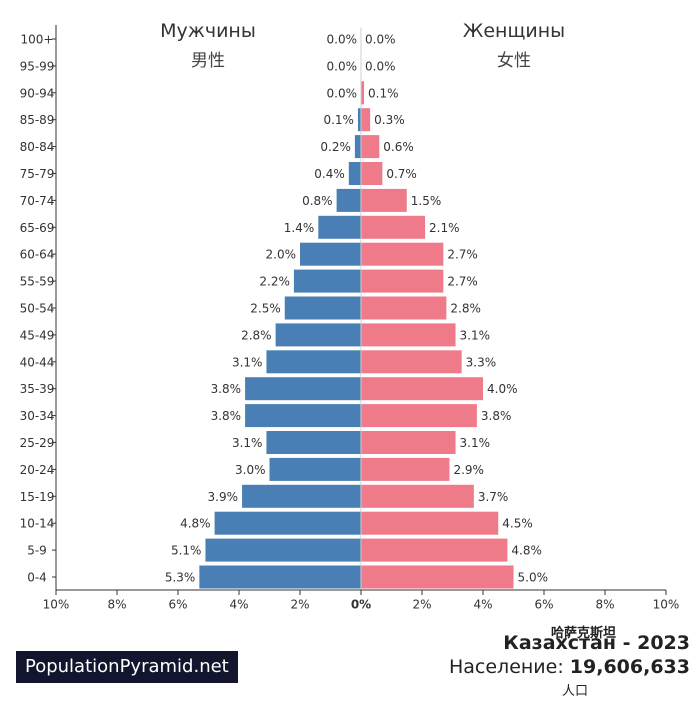  I want to click on age-group-label: 25-29, so click(37, 443).